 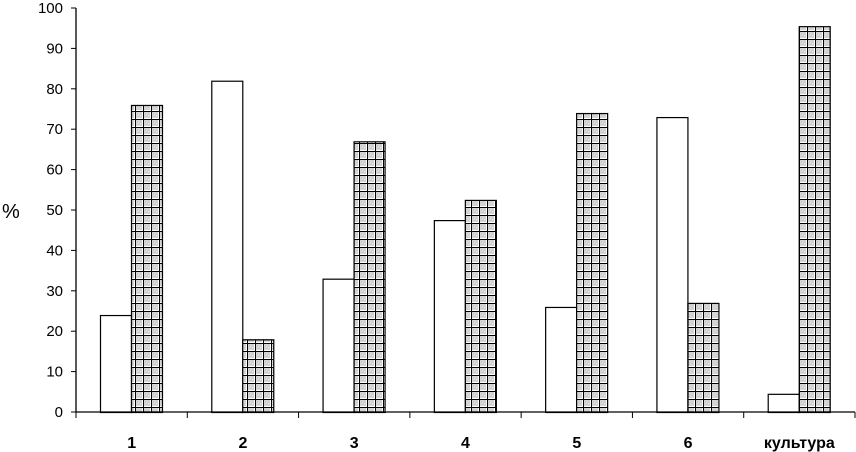 I want to click on y-tick-label: 50, so click(x=54, y=210).